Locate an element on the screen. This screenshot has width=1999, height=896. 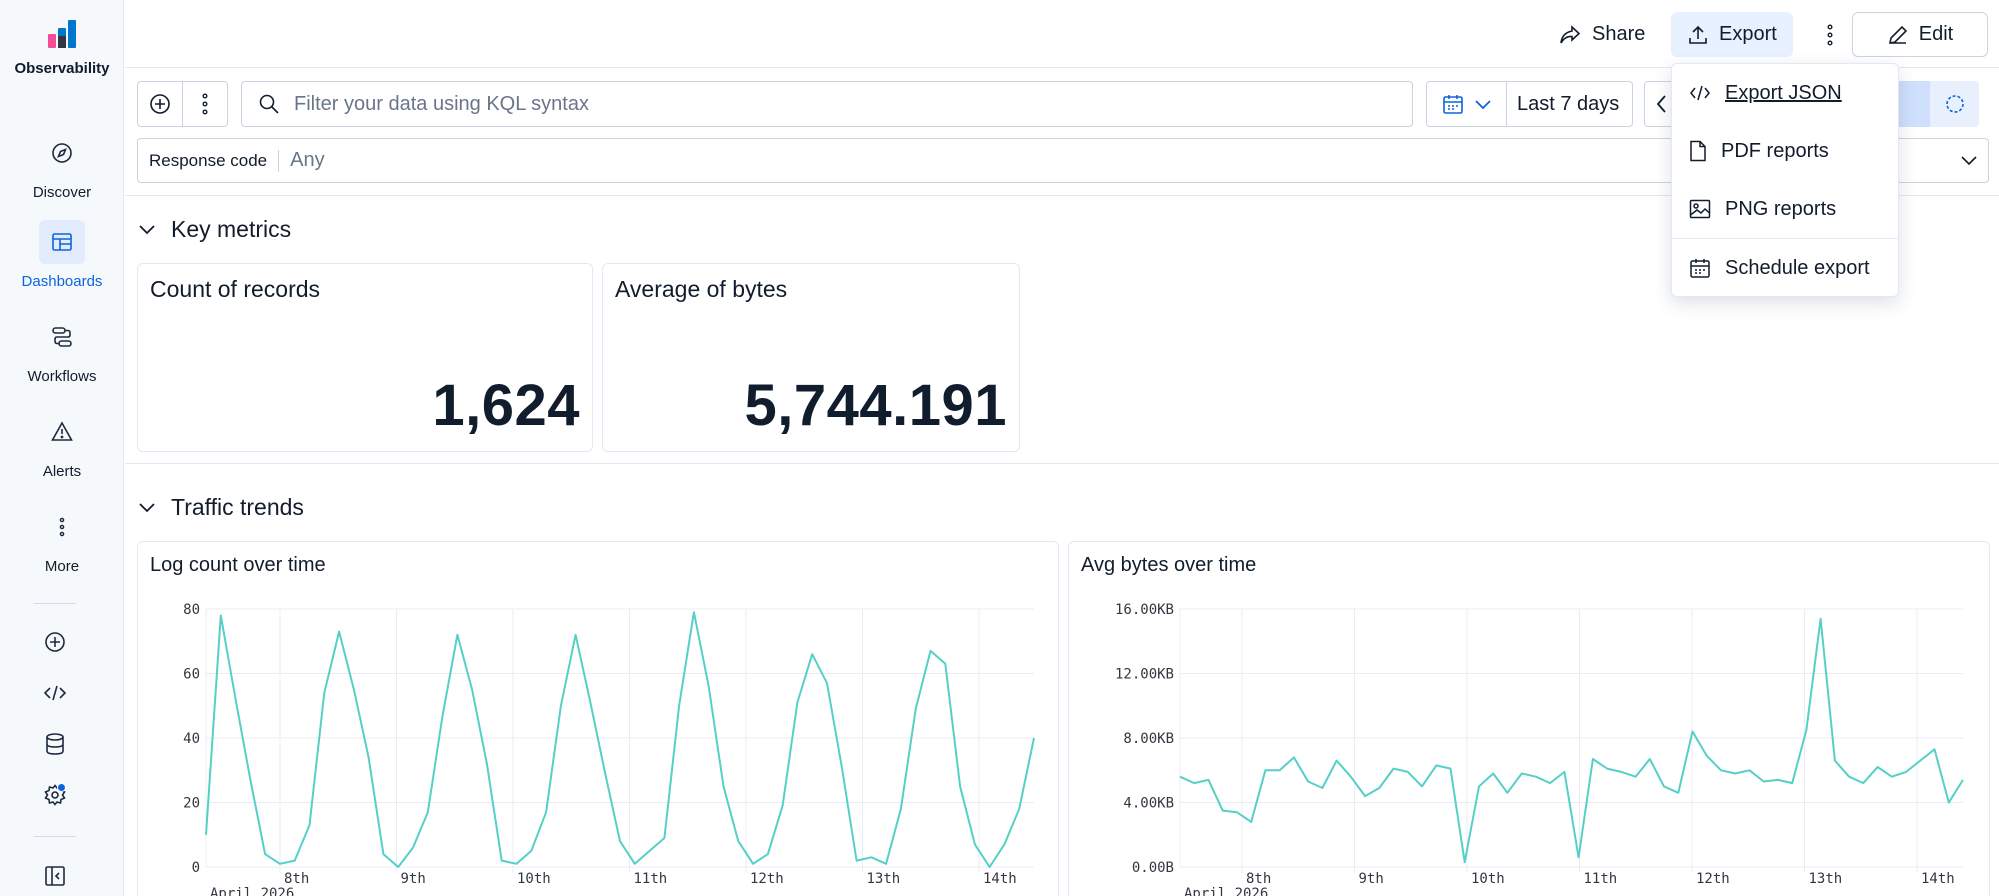
menu-item-export-json: Export JSON is located at coordinates (1785, 93).